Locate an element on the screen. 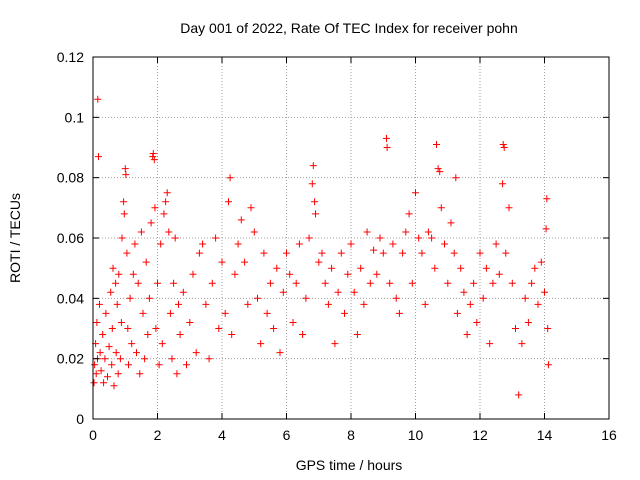 This screenshot has width=640, height=480. x-tick-label: 6 is located at coordinates (287, 435).